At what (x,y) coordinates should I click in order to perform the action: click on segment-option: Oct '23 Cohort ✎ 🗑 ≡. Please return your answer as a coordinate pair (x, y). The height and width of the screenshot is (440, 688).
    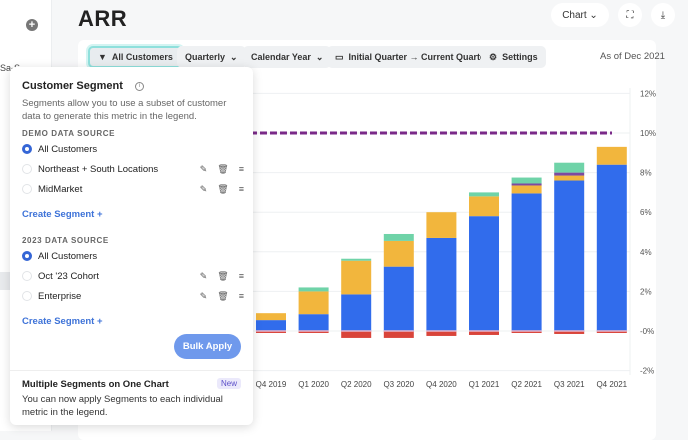
    Looking at the image, I should click on (133, 276).